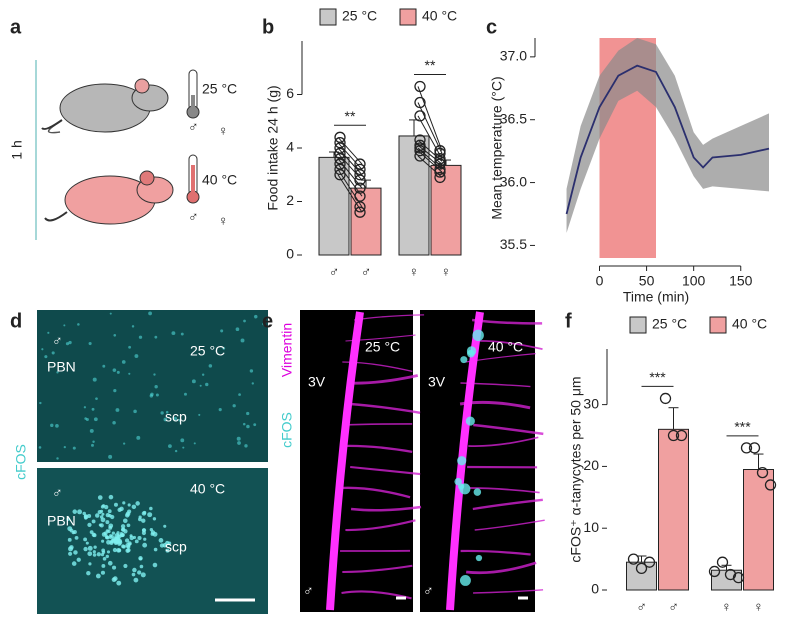  What do you see at coordinates (290, 147) in the screenshot?
I see `y-tick-label: 4` at bounding box center [290, 147].